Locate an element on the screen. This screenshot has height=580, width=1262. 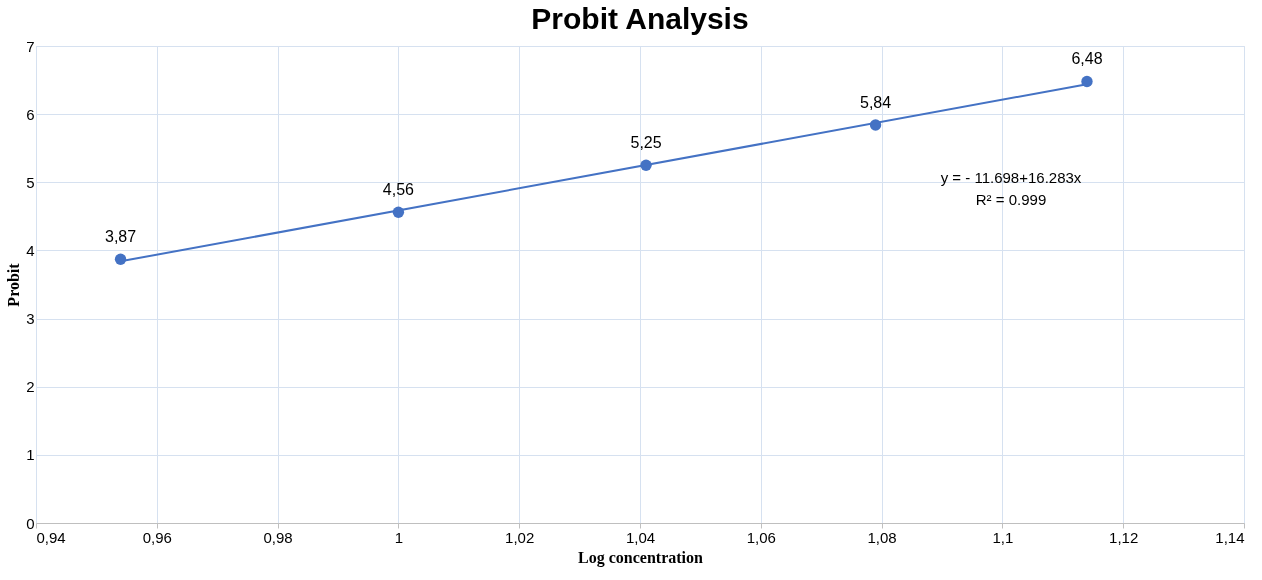
y-tick-label: 6 is located at coordinates (30, 114).